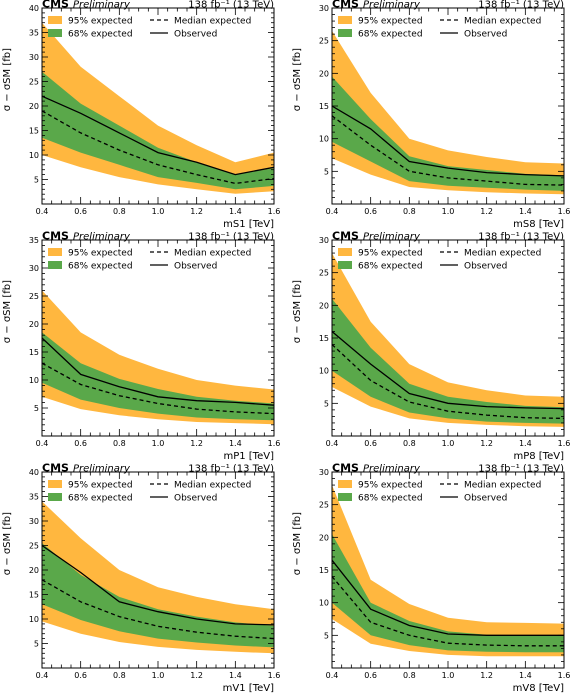 The height and width of the screenshot is (698, 580). I want to click on x-axis-label: mS1 [TeV], so click(248, 224).